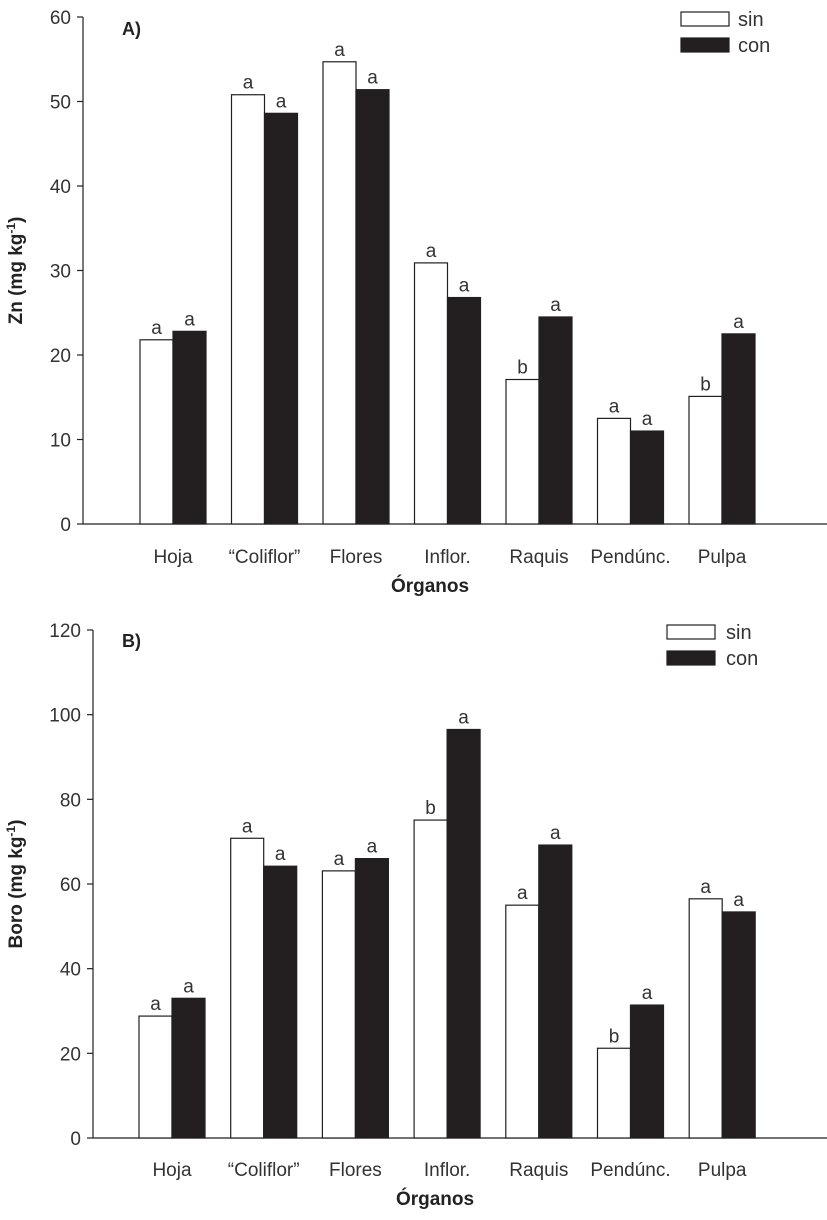  What do you see at coordinates (70, 885) in the screenshot?
I see `y-tick-label: 60` at bounding box center [70, 885].